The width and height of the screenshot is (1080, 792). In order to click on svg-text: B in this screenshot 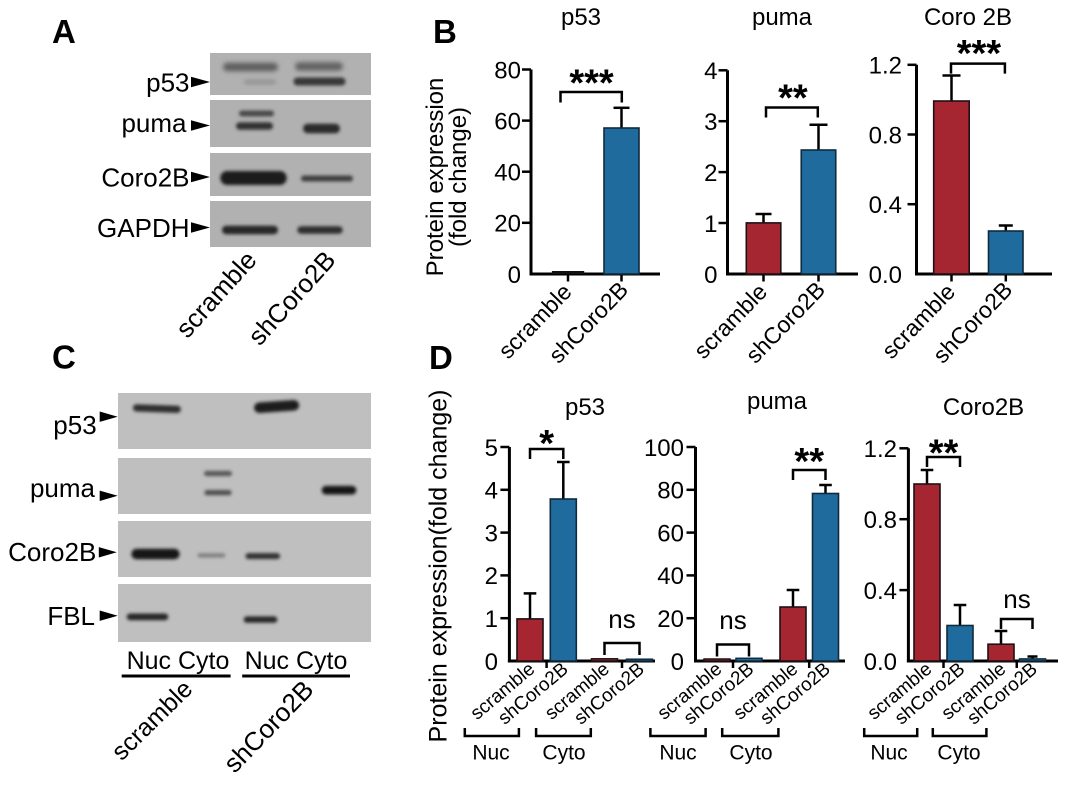, I will do `click(445, 31)`.